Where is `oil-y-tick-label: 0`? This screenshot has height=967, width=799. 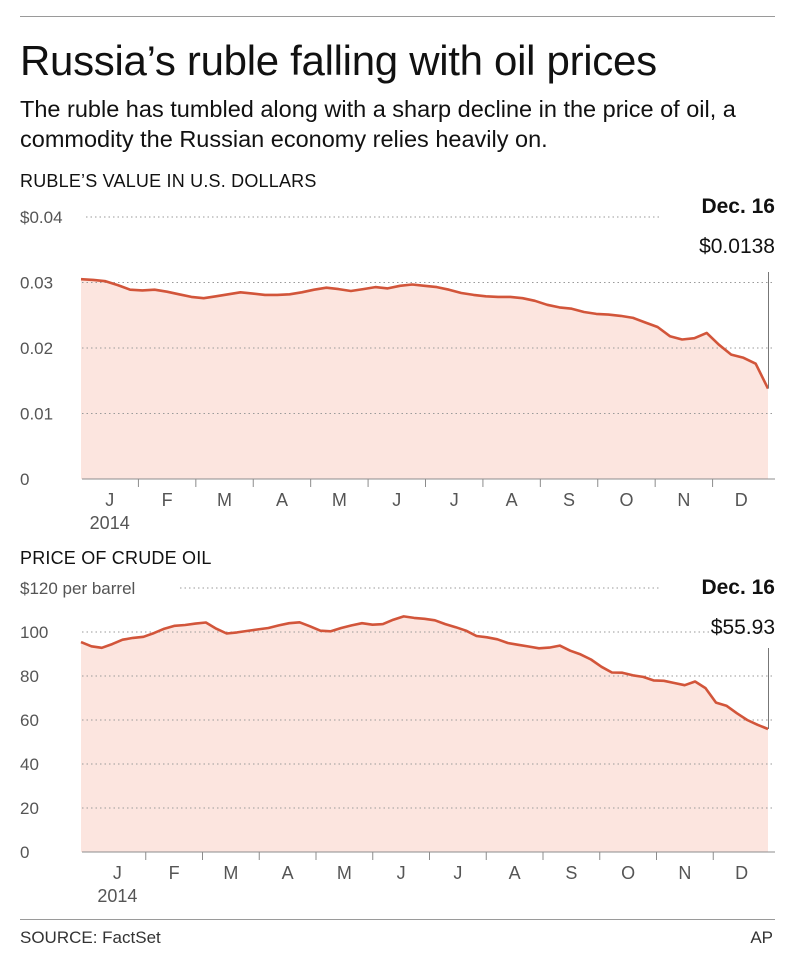 oil-y-tick-label: 0 is located at coordinates (24, 852).